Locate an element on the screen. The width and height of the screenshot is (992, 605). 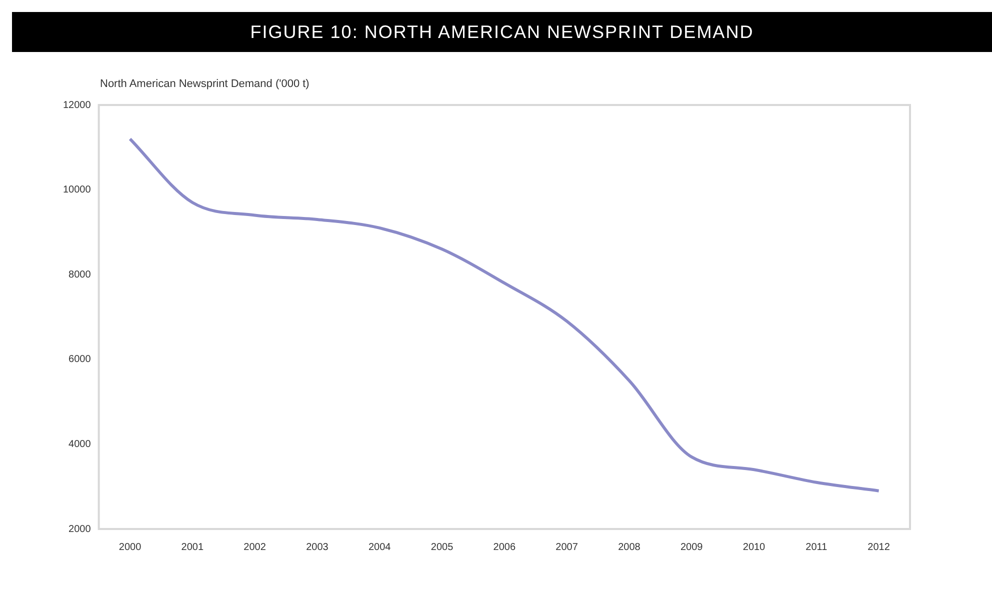
y-tick-label: 8000 is located at coordinates (80, 274).